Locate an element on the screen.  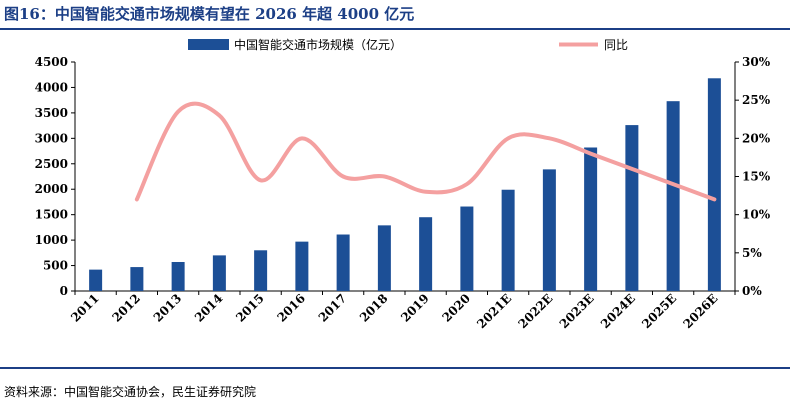
bar-2018 is located at coordinates (384, 258).